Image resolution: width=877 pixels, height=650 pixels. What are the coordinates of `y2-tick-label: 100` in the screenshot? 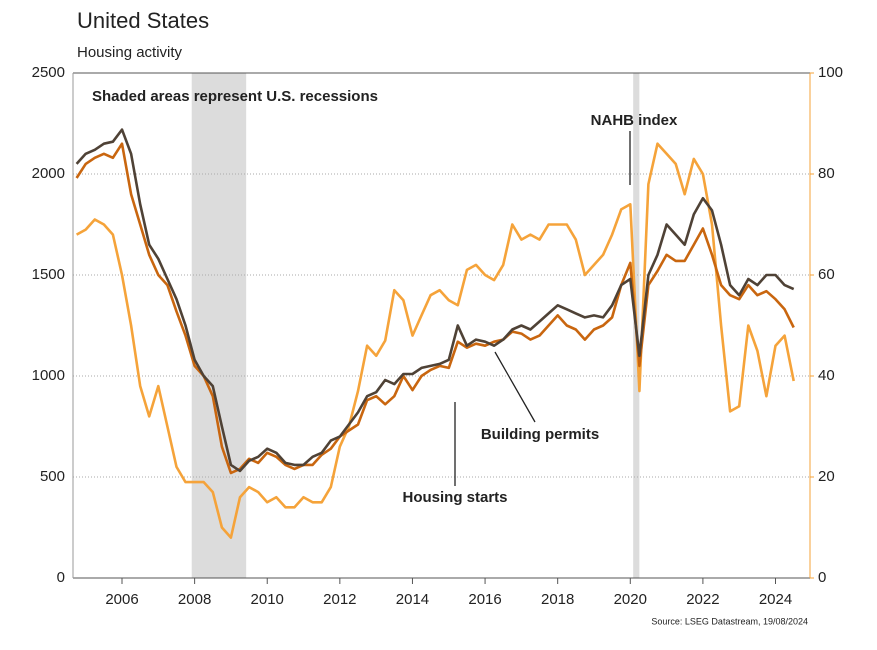 It's located at (830, 72).